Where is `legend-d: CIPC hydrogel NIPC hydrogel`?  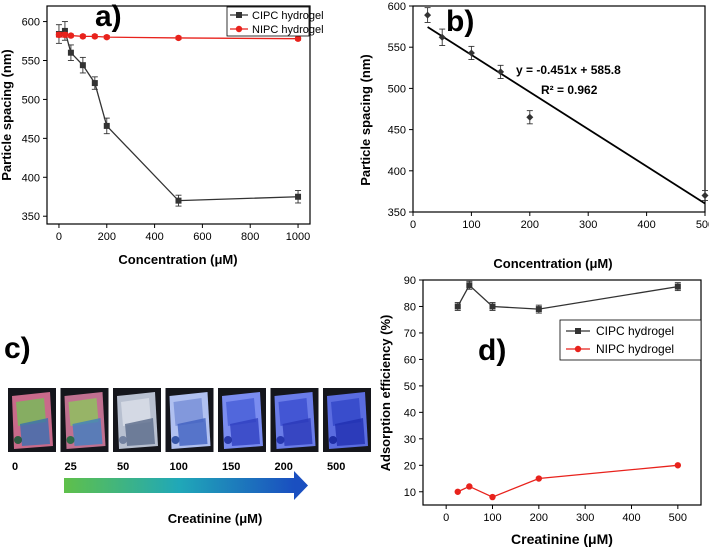
legend-d: CIPC hydrogel NIPC hydrogel is located at coordinates (630, 340).